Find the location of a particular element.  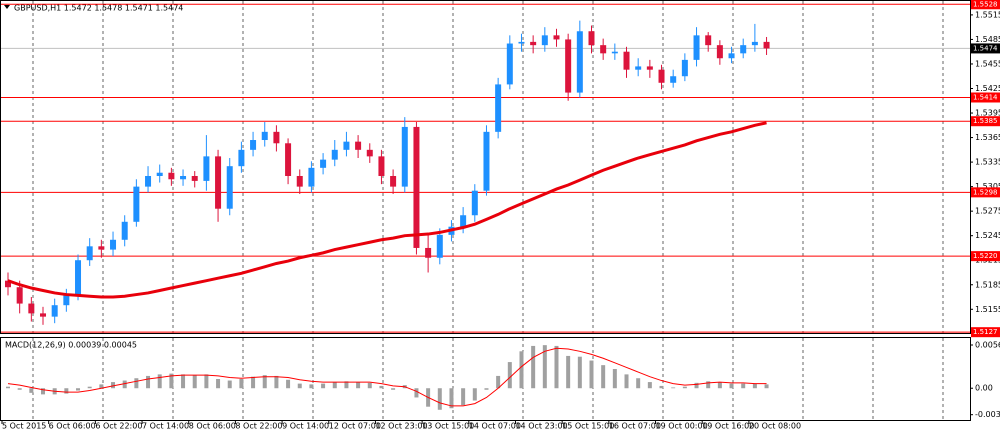

x-tick-label: 12 Oct 07:00 is located at coordinates (355, 426).